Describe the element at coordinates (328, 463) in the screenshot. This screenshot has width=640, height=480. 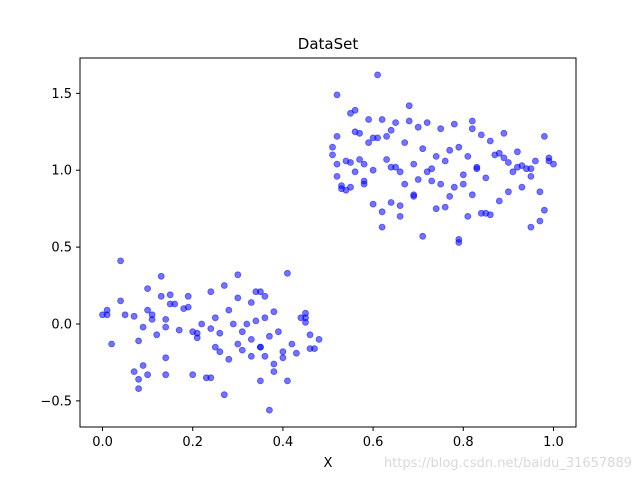
I see `x-axis-label: X` at that location.